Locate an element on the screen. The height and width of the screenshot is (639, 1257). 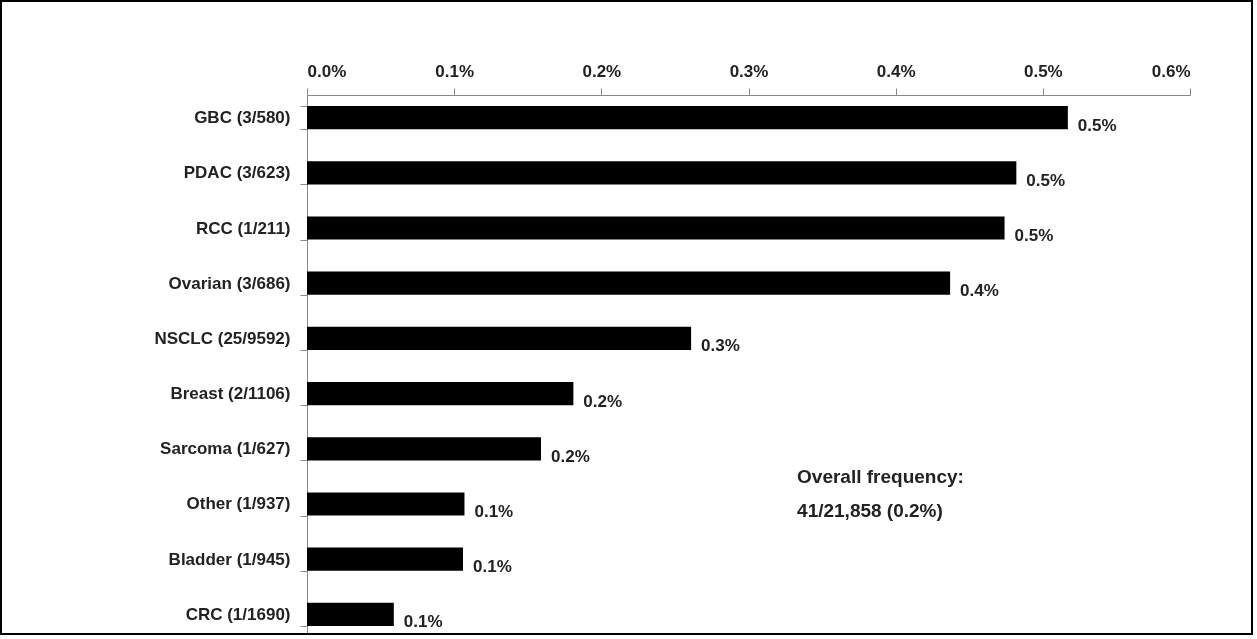
y-tick-label: Bladder (1/945) is located at coordinates (229, 559).